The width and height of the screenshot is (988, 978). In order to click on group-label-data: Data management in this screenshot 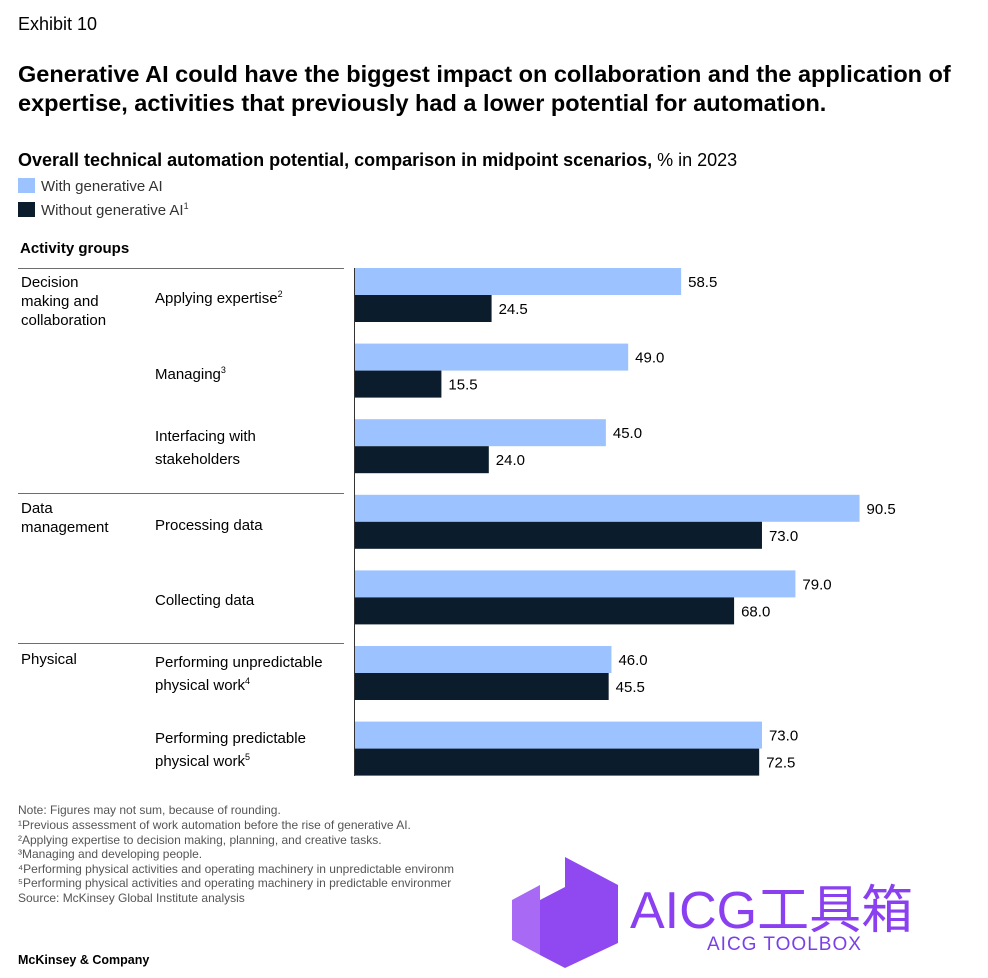, I will do `click(65, 518)`.